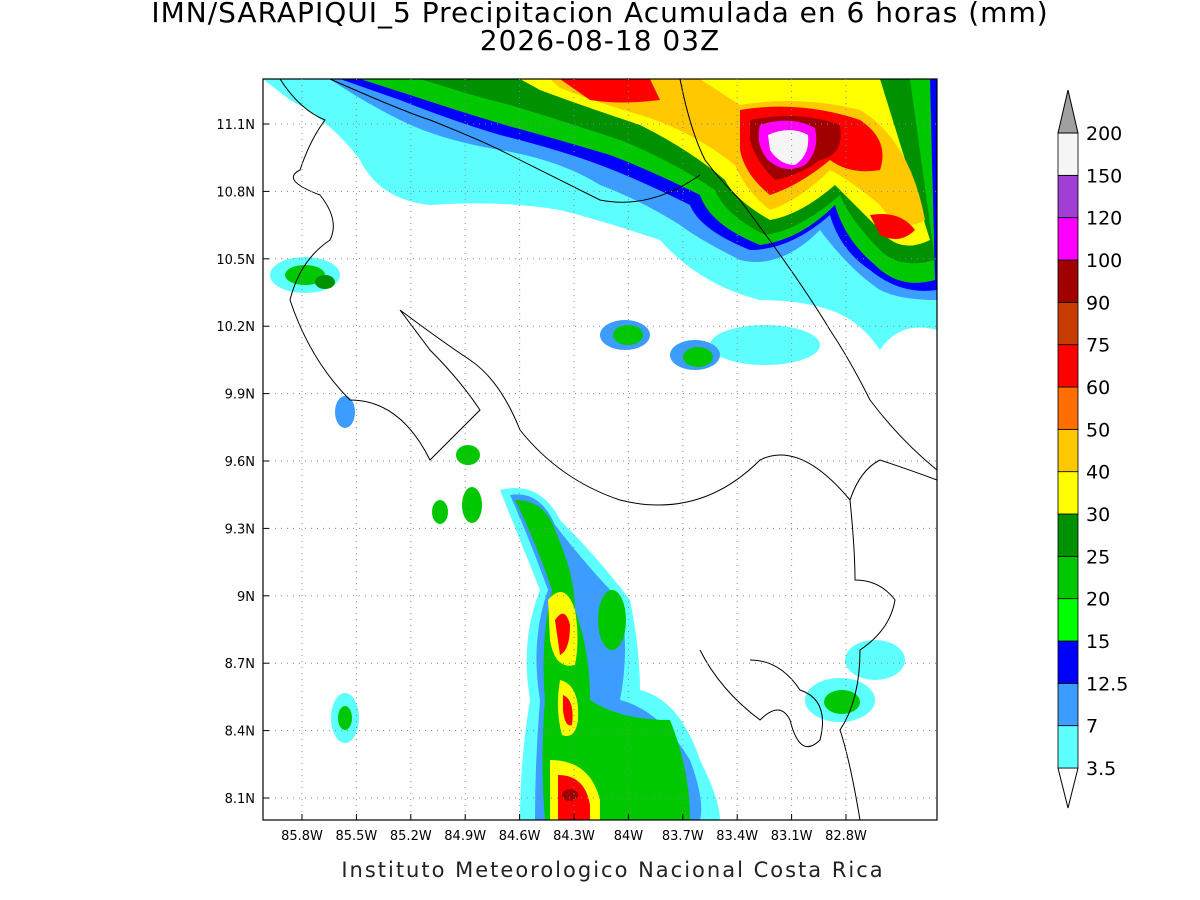 Image resolution: width=1200 pixels, height=900 pixels. What do you see at coordinates (1098, 473) in the screenshot?
I see `colorbar-label: 40` at bounding box center [1098, 473].